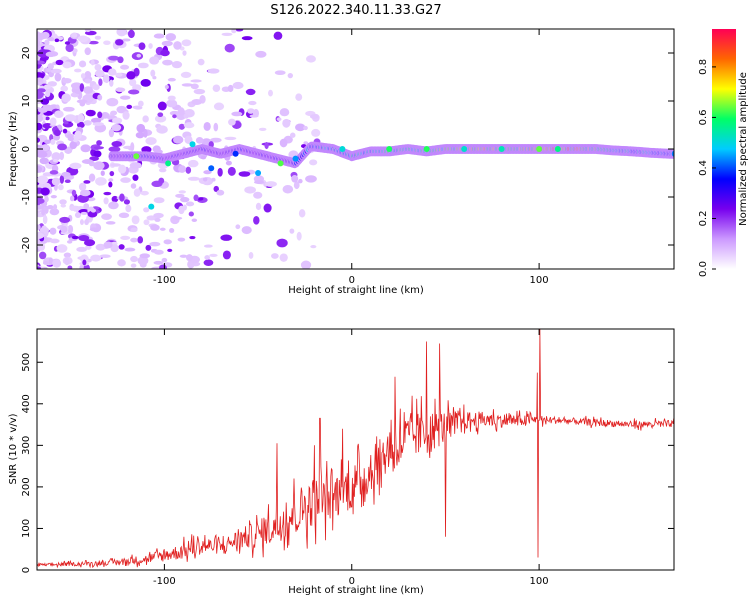 Image resolution: width=750 pixels, height=600 pixels. Describe the element at coordinates (352, 280) in the screenshot. I see `spectrogram-x-tick-label: 0` at that location.